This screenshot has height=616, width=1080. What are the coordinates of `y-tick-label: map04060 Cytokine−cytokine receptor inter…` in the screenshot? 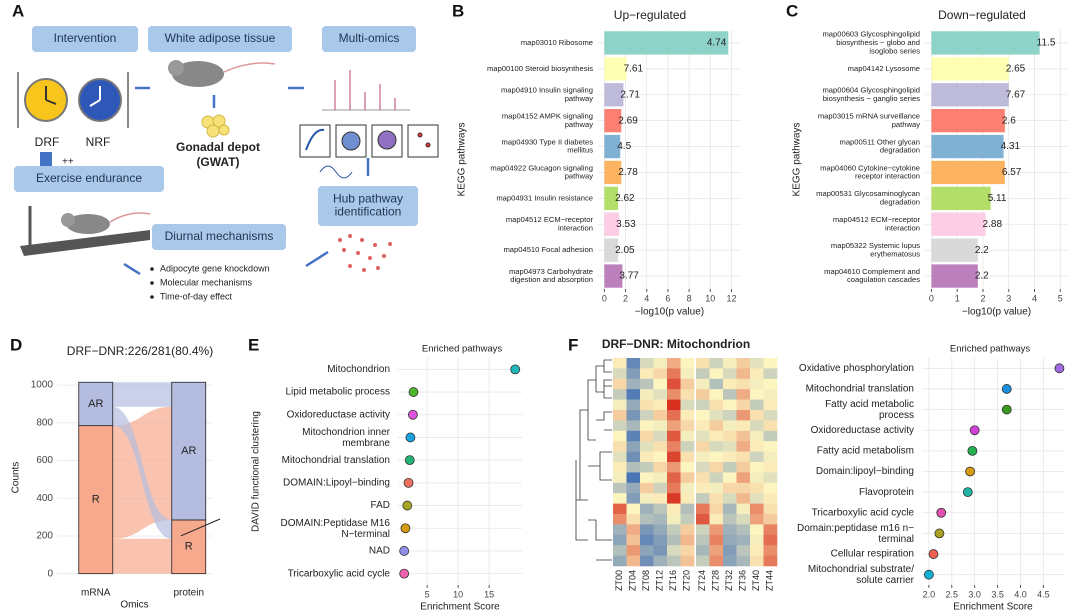 It's located at (870, 171).